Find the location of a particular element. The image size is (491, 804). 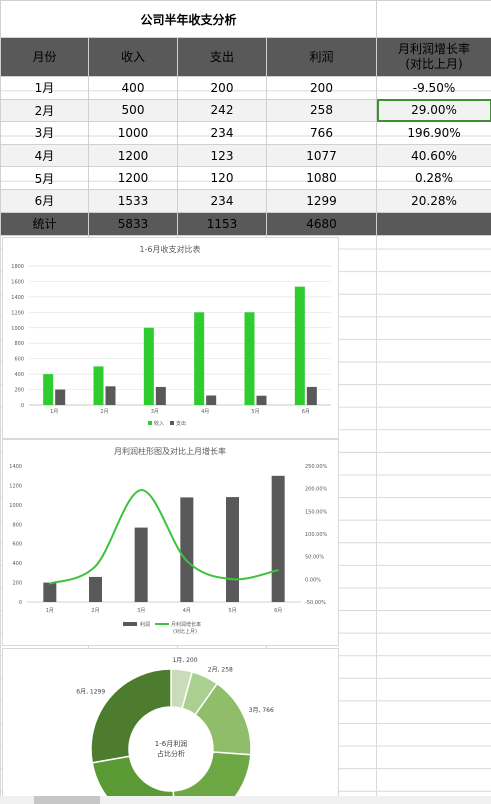

column-header: 月利润增长率 (对比上月) is located at coordinates (433, 57).